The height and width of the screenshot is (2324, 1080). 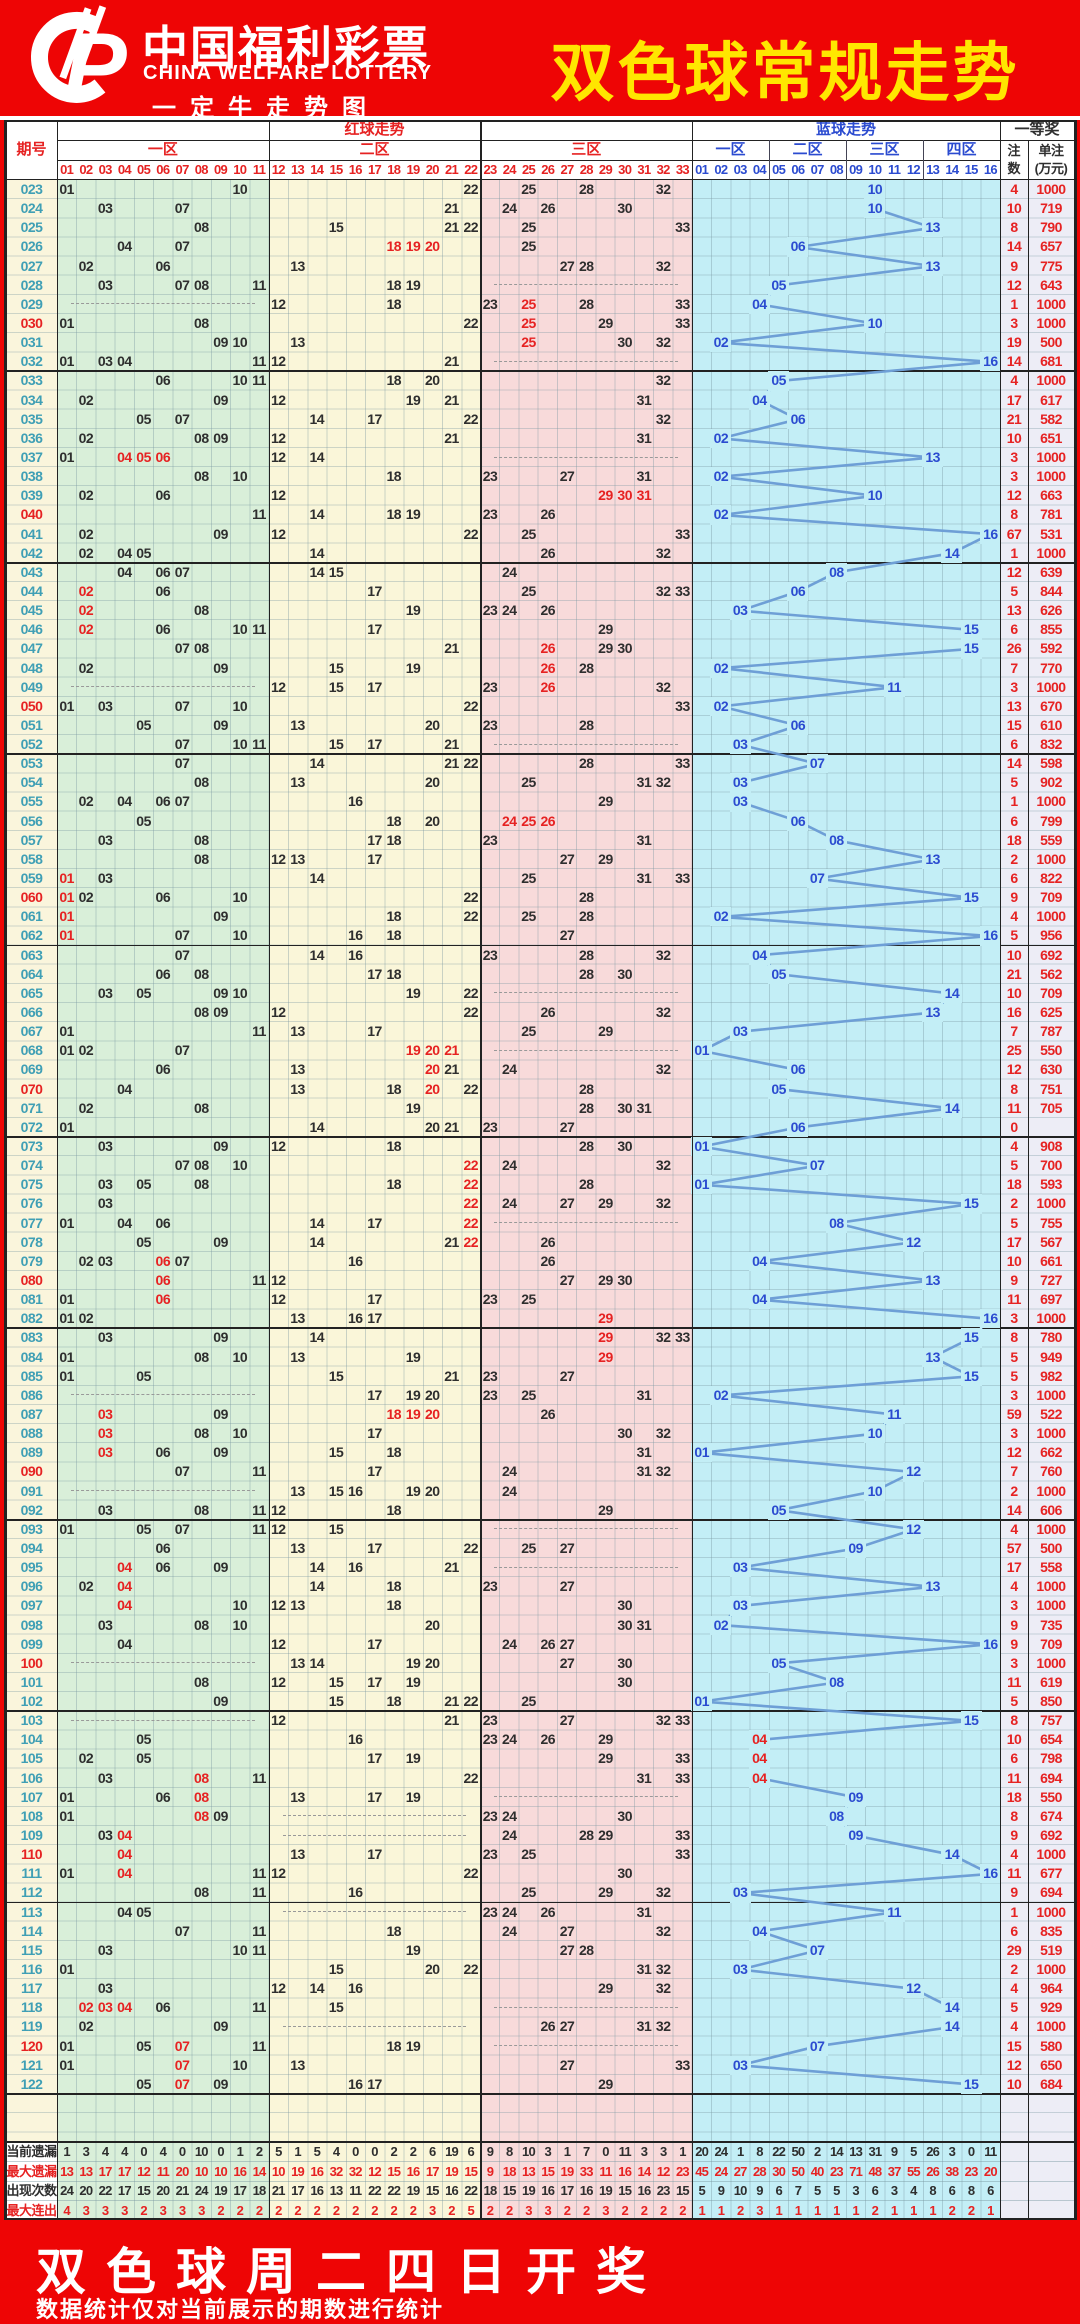 What do you see at coordinates (509, 169) in the screenshot?
I see `red-column-header: 24` at bounding box center [509, 169].